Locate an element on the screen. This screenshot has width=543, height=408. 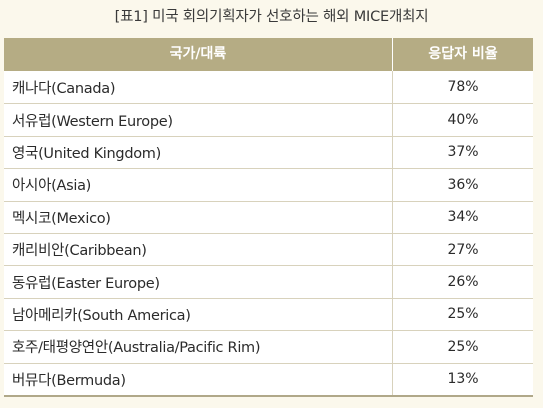
table-row: 멕시코(Mexico) 34% is located at coordinates (268, 216).